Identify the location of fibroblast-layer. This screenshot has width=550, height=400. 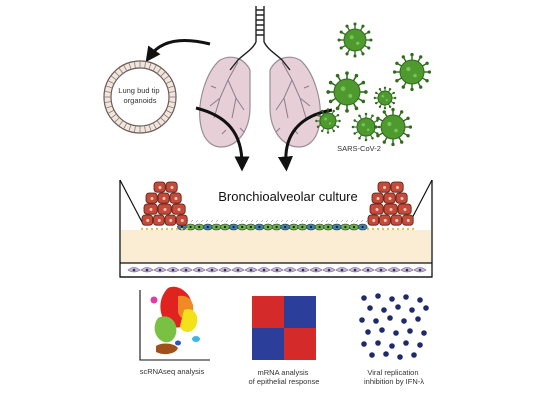
(277, 270).